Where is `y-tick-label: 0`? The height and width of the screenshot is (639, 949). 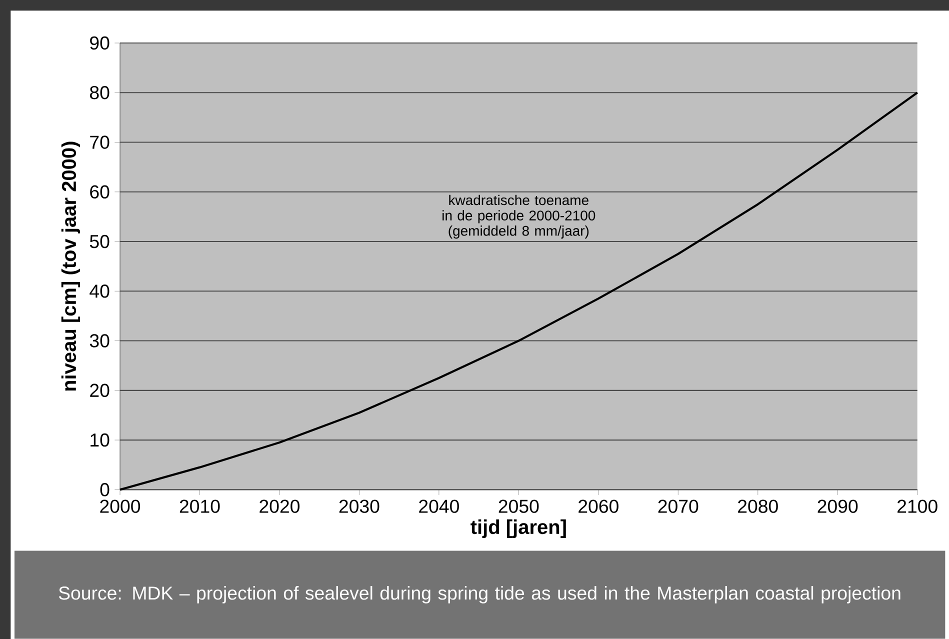
y-tick-label: 0 is located at coordinates (105, 489).